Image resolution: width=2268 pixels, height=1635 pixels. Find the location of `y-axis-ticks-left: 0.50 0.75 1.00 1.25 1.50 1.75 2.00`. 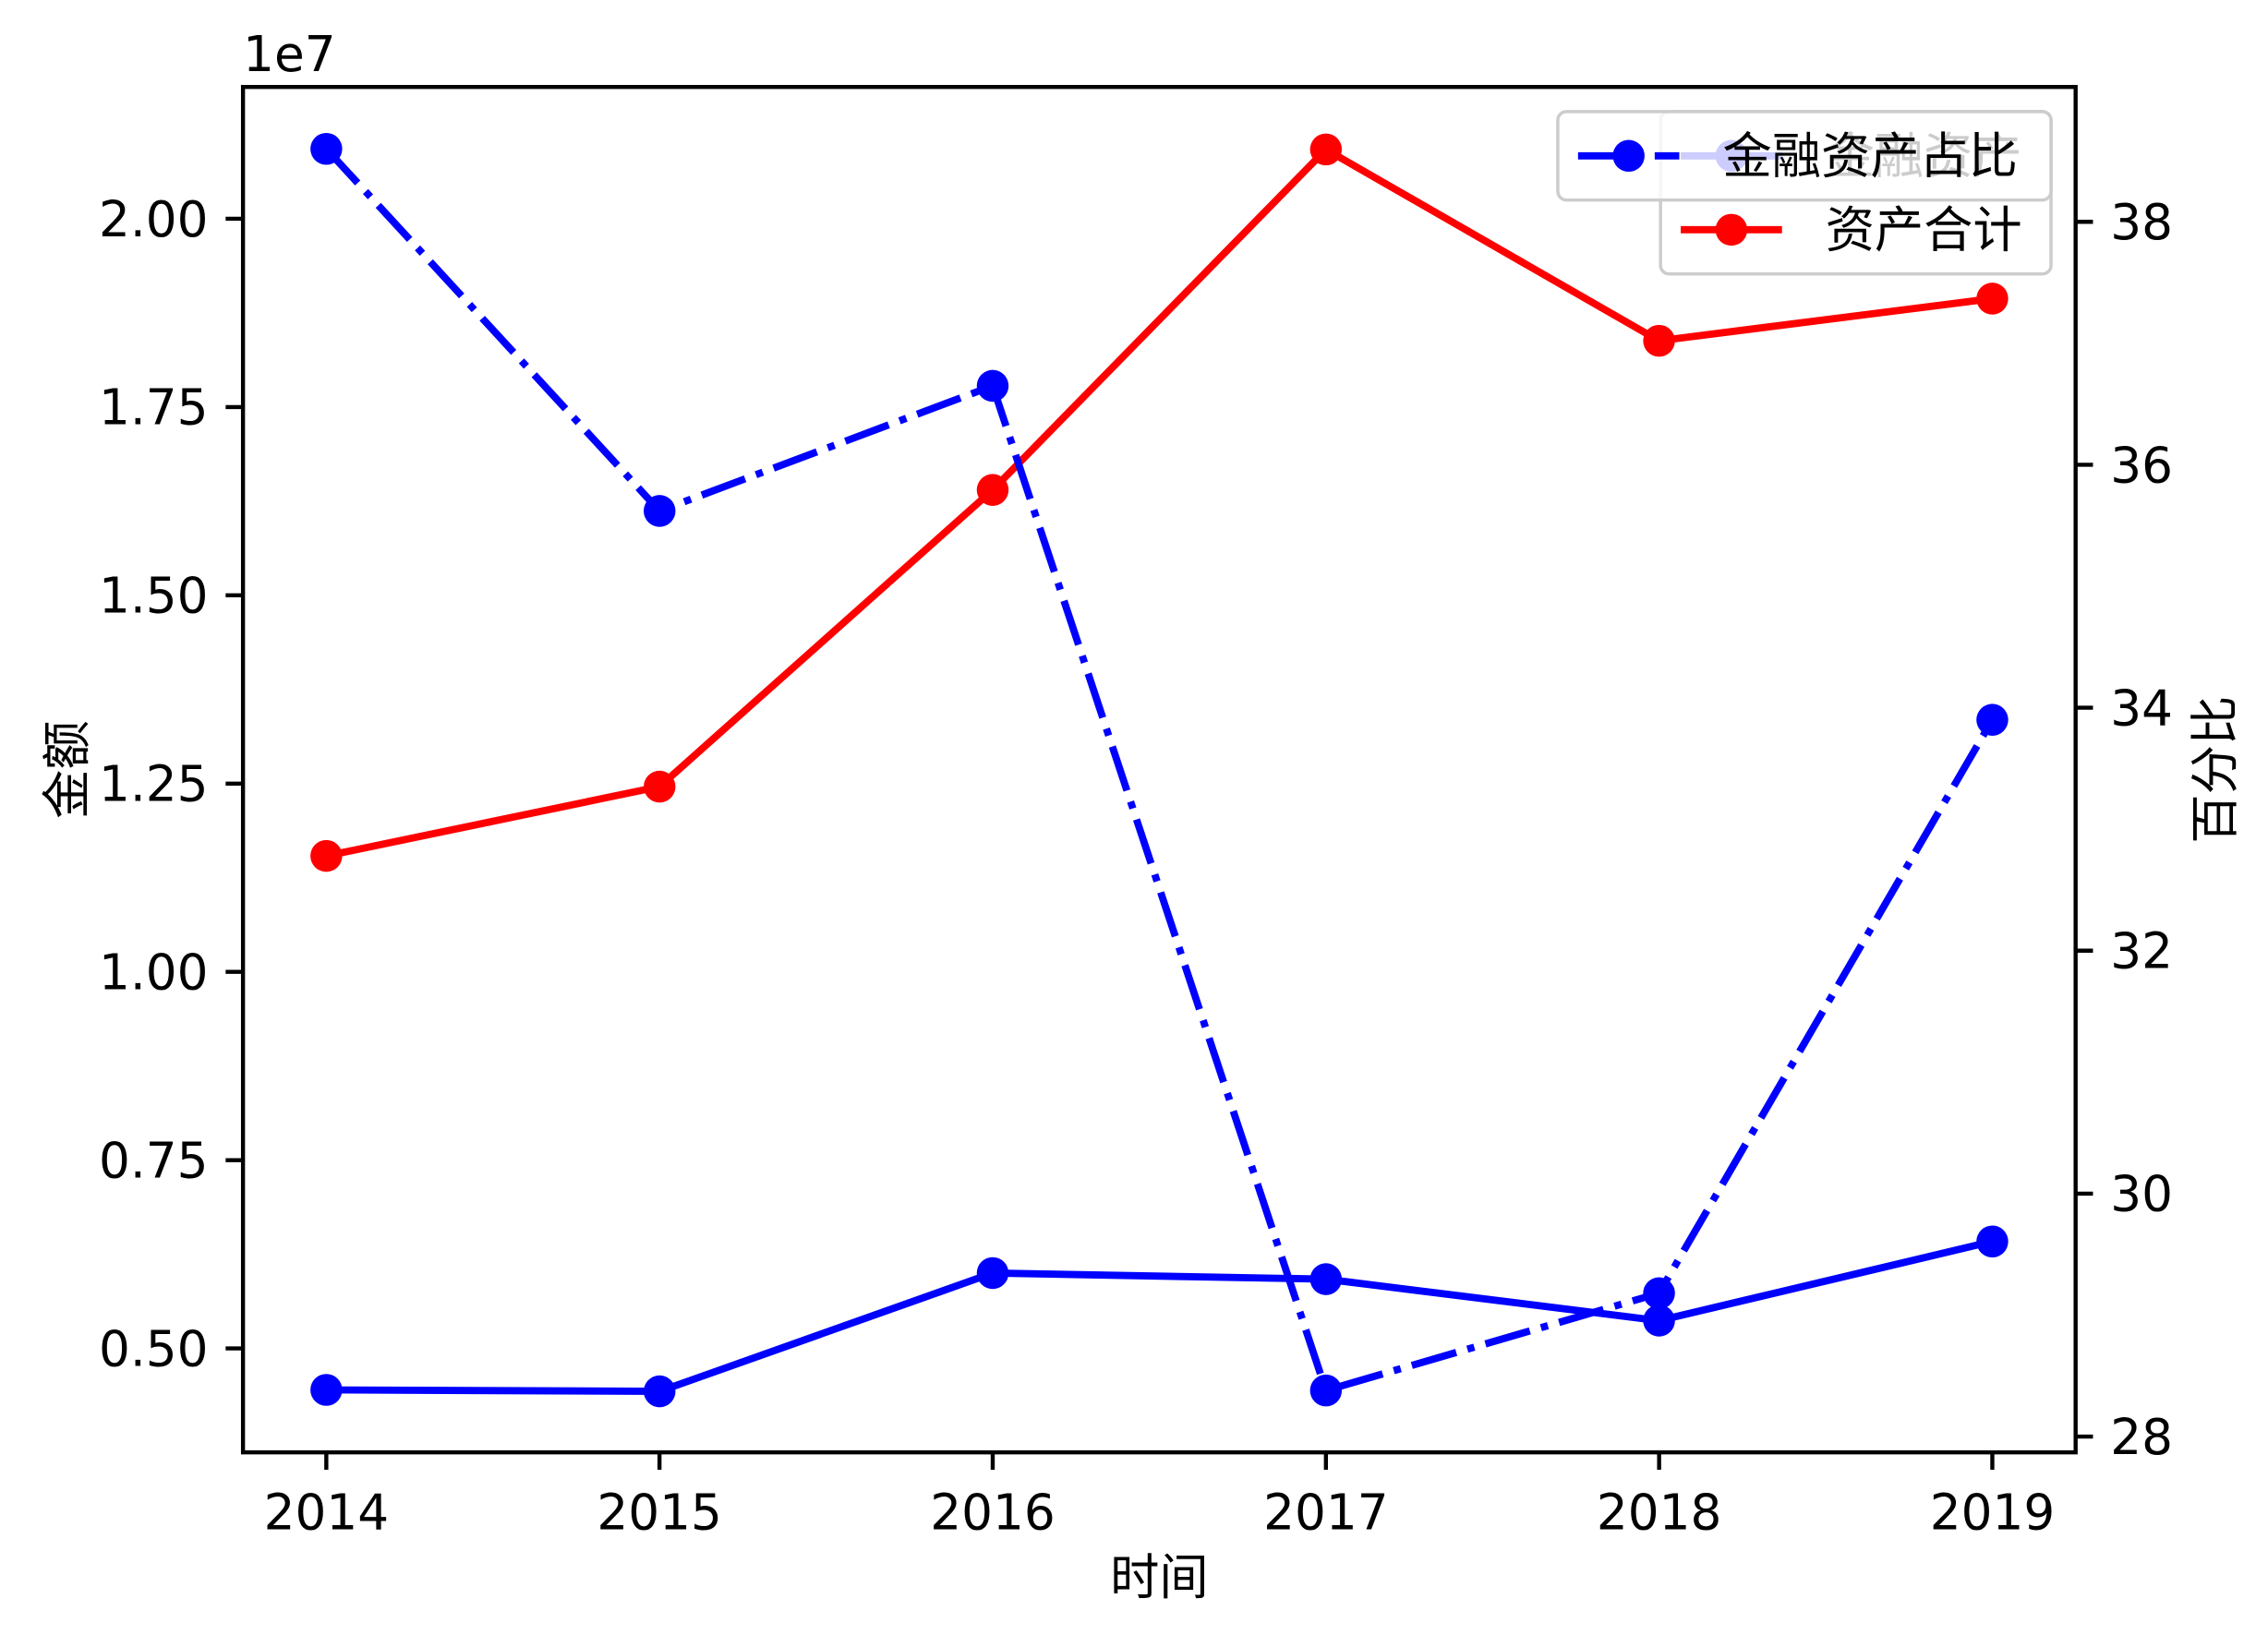

y-axis-ticks-left: 0.50 0.75 1.00 1.25 1.50 1.75 2.00 is located at coordinates (171, 784).